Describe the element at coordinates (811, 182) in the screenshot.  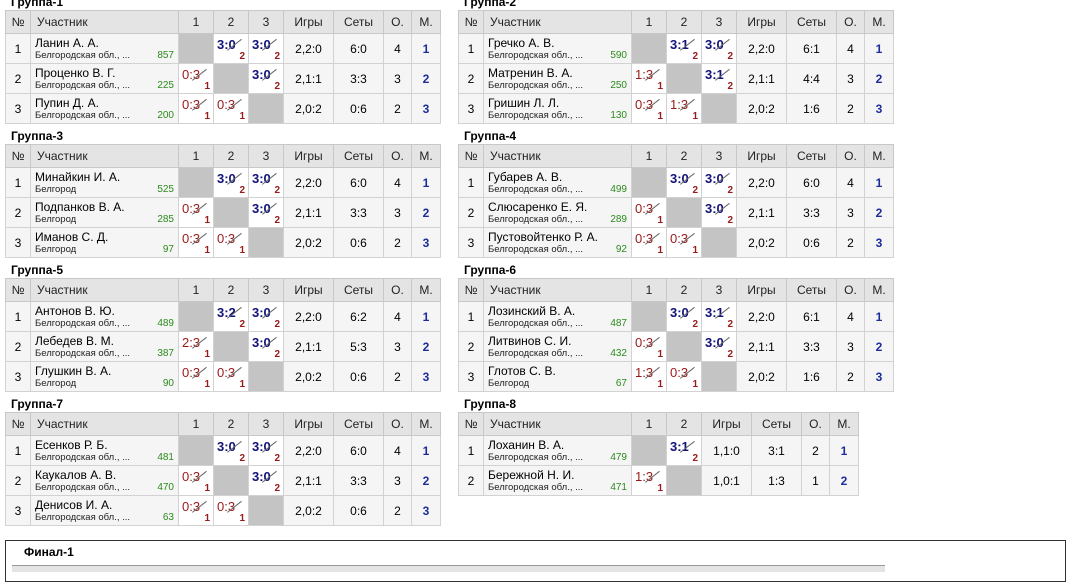
I see `player-sets: 6:0` at that location.